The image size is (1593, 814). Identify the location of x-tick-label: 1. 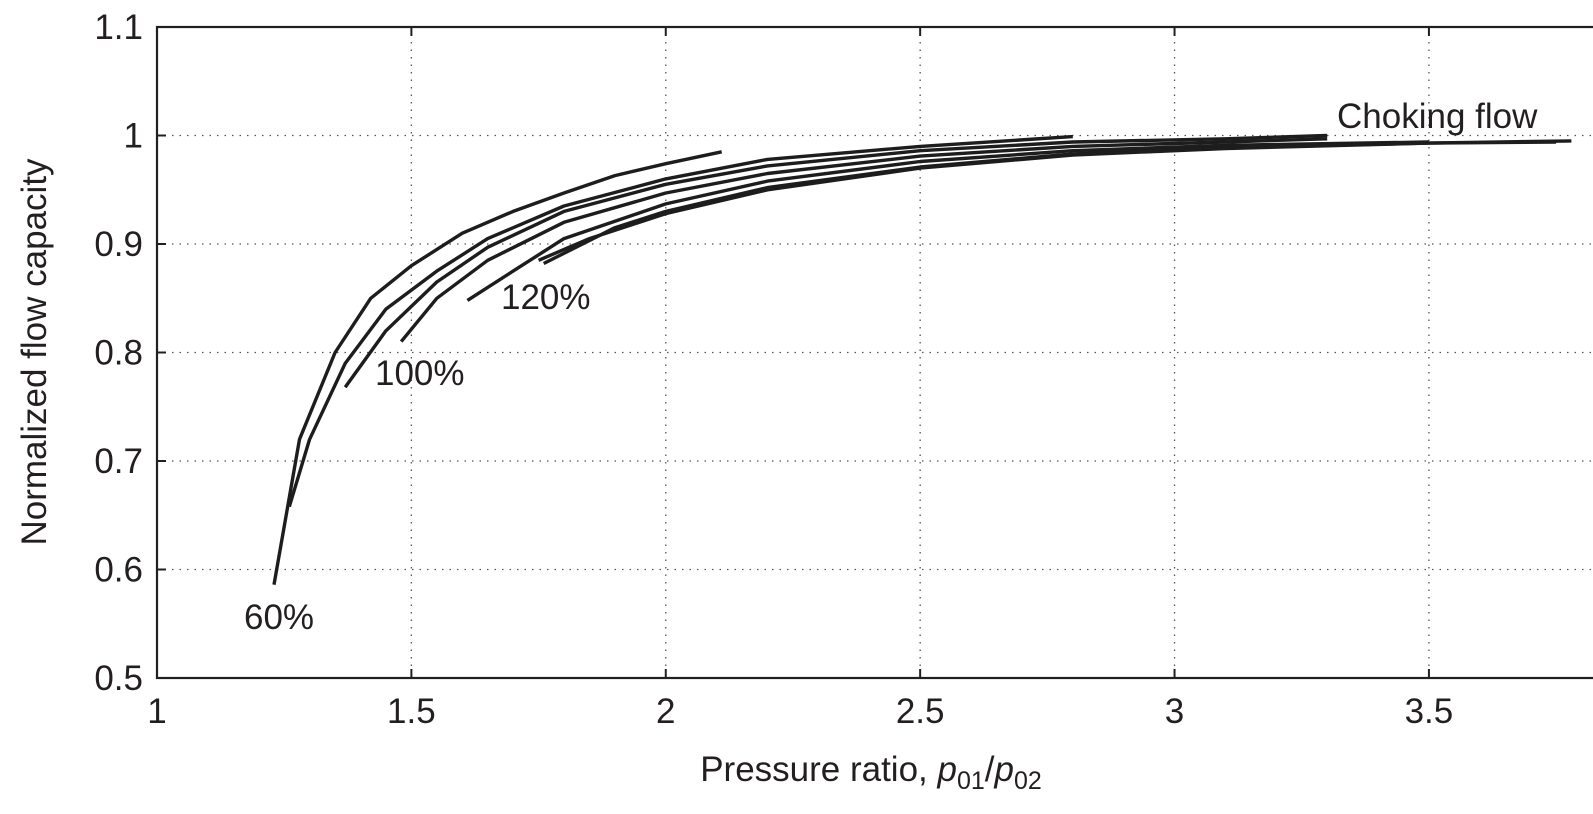
(156, 711).